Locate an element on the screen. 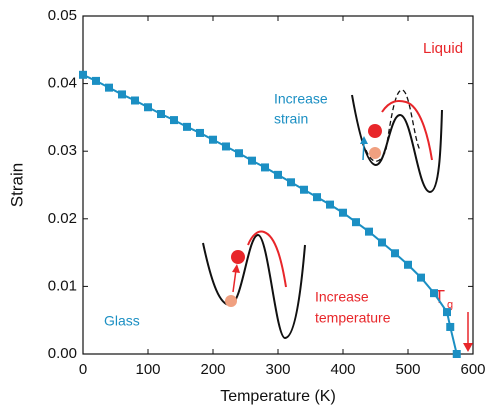  y-tick-label: 0.01 is located at coordinates (62, 285).